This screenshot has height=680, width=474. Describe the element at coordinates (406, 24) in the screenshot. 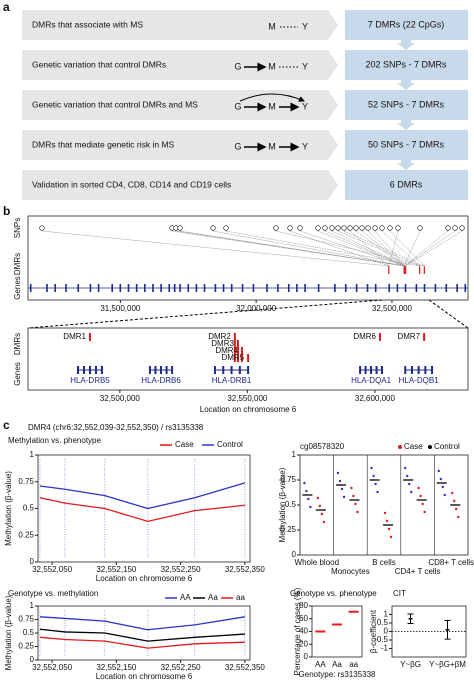

I see `result-text: 7 DMRs (22 CpGs)` at that location.